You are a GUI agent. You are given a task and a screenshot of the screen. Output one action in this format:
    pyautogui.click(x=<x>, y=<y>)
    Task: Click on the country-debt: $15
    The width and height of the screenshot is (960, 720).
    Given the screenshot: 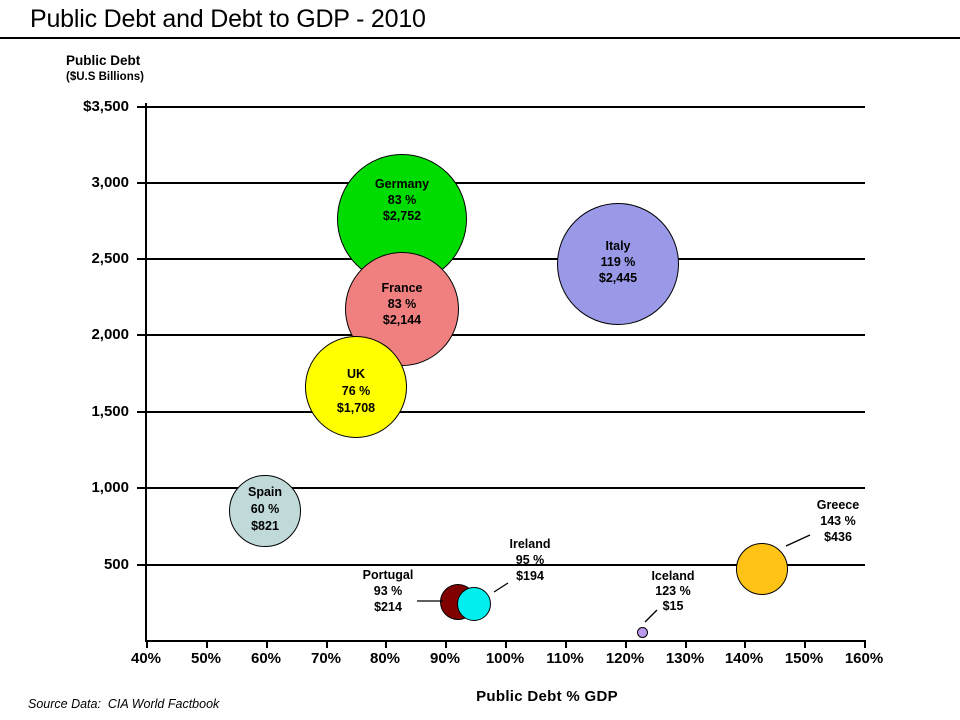 What is the action you would take?
    pyautogui.click(x=673, y=606)
    